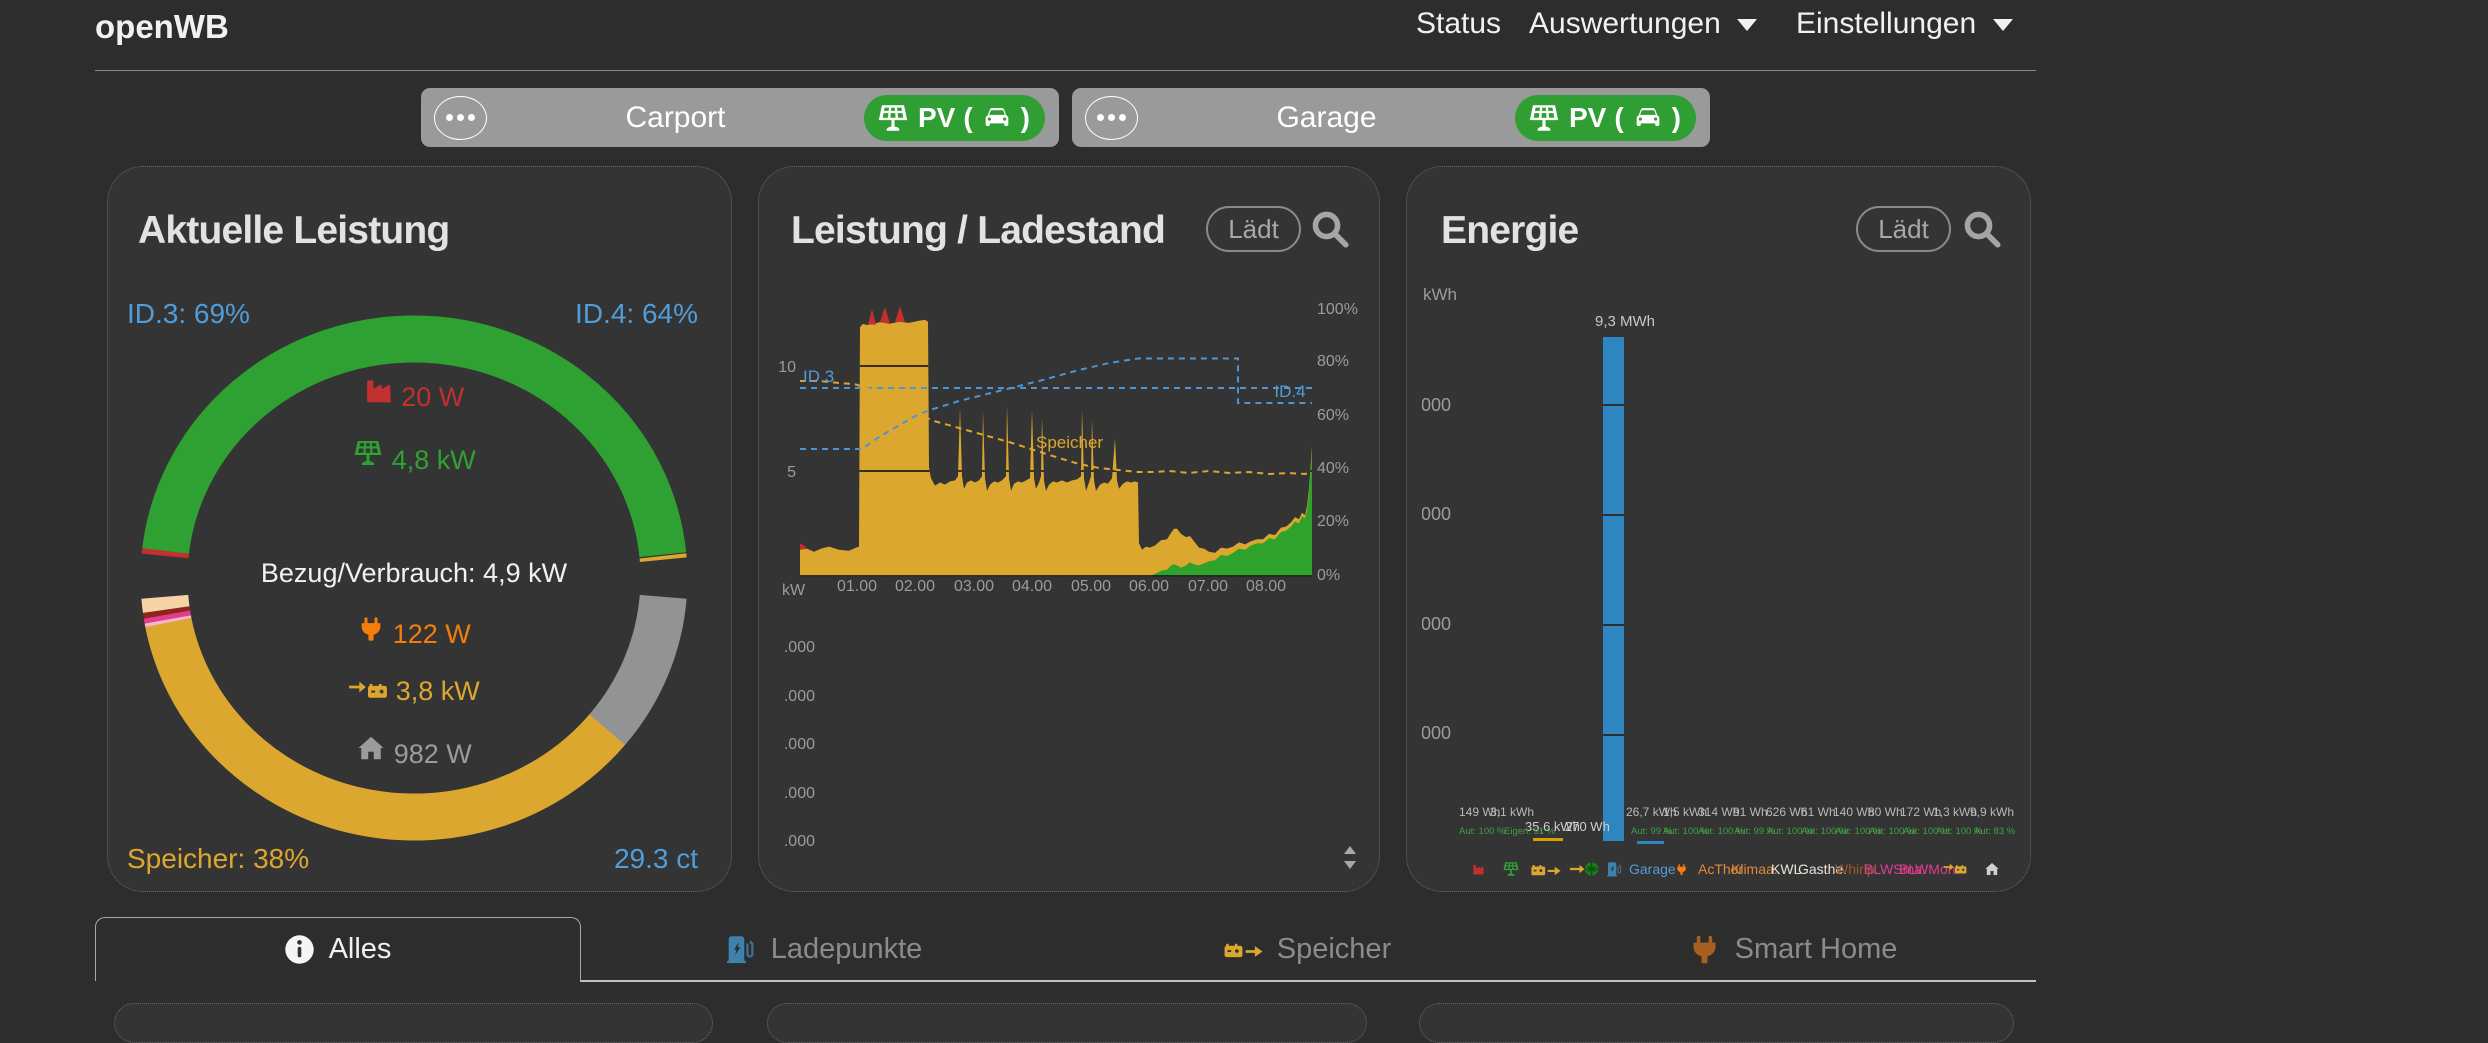 The image size is (2488, 1043). What do you see at coordinates (974, 586) in the screenshot?
I see `svg-text: 03.00` at bounding box center [974, 586].